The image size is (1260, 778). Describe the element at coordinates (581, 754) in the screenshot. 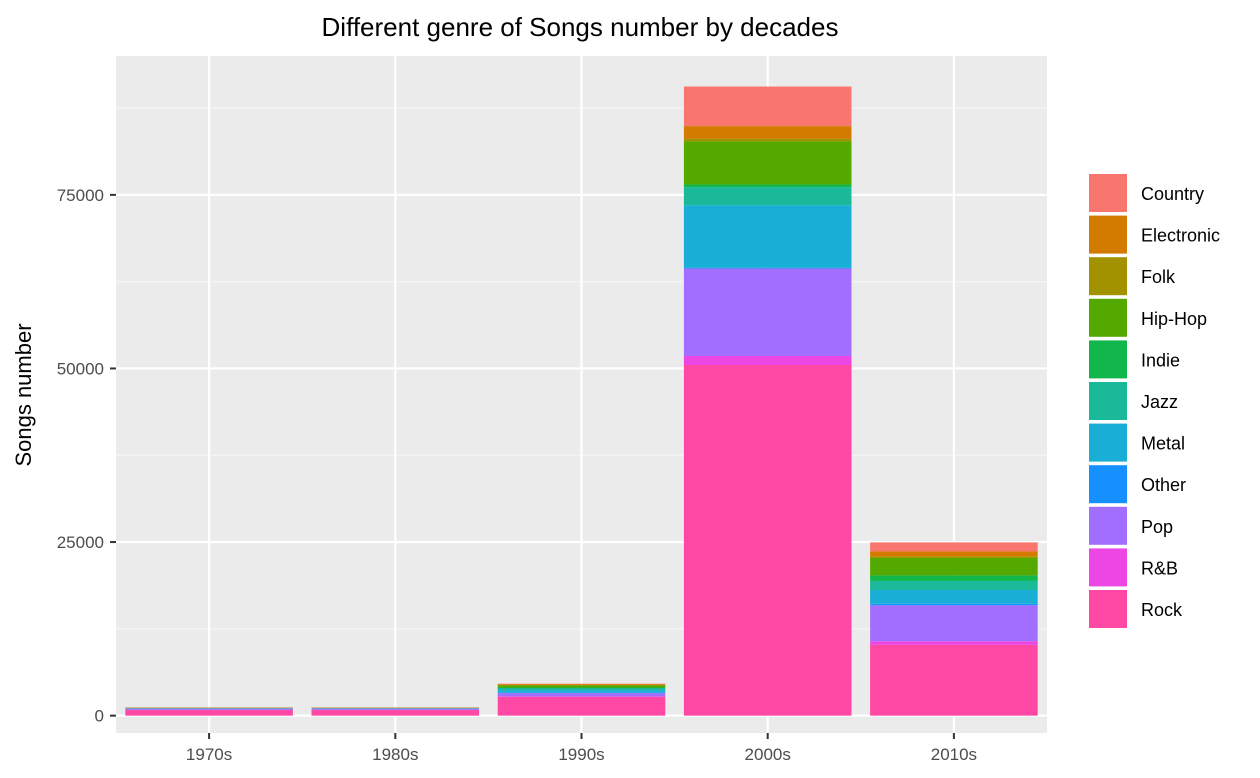

I see `x-tick-label: 1990s` at that location.